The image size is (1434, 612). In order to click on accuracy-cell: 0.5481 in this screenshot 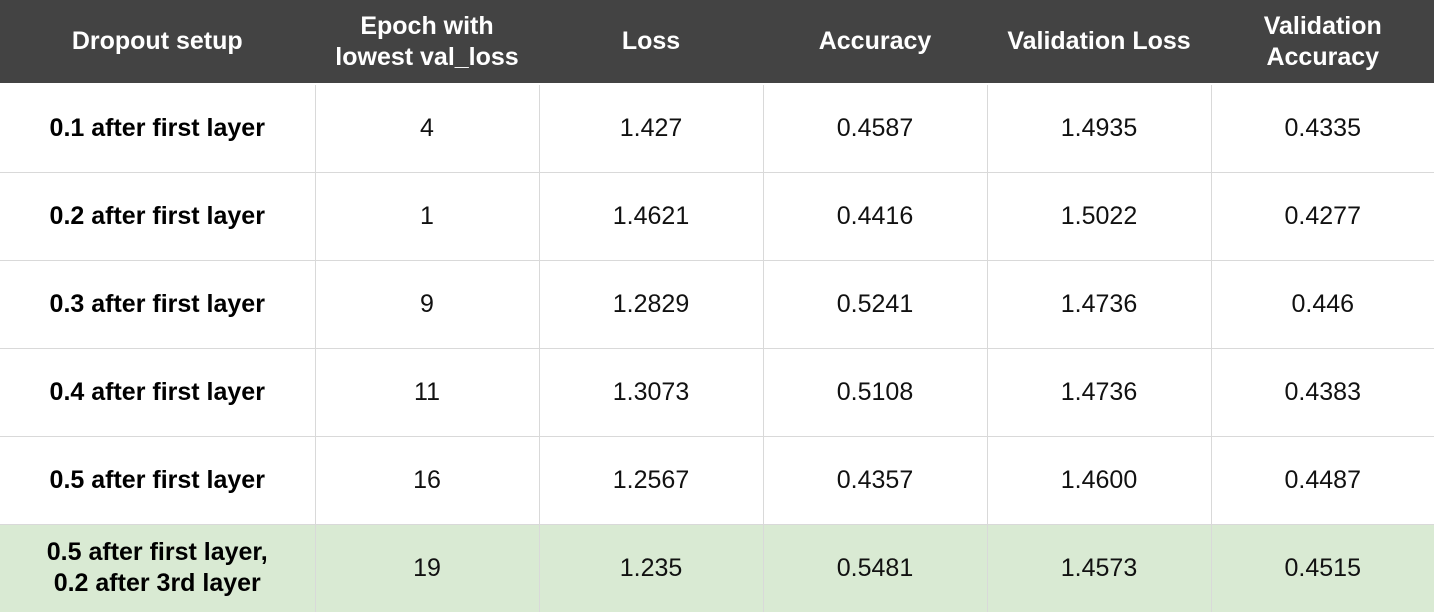, I will do `click(875, 567)`.